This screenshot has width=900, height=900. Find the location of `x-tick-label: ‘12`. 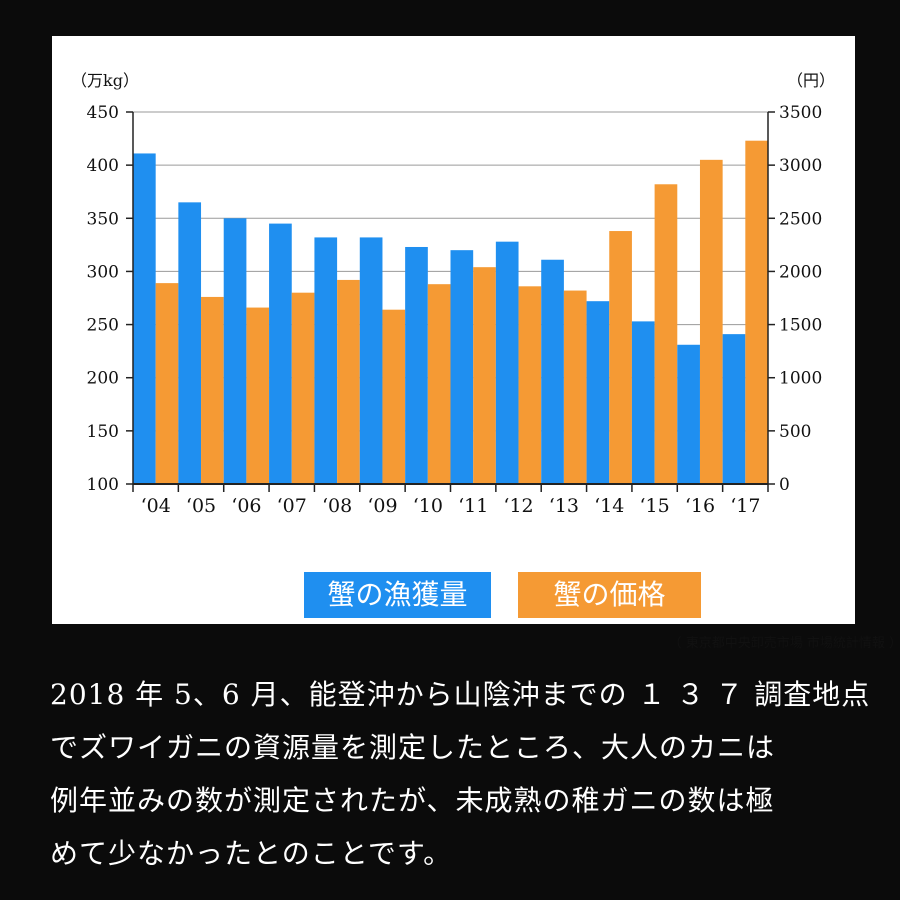

x-tick-label: ‘12 is located at coordinates (518, 506).